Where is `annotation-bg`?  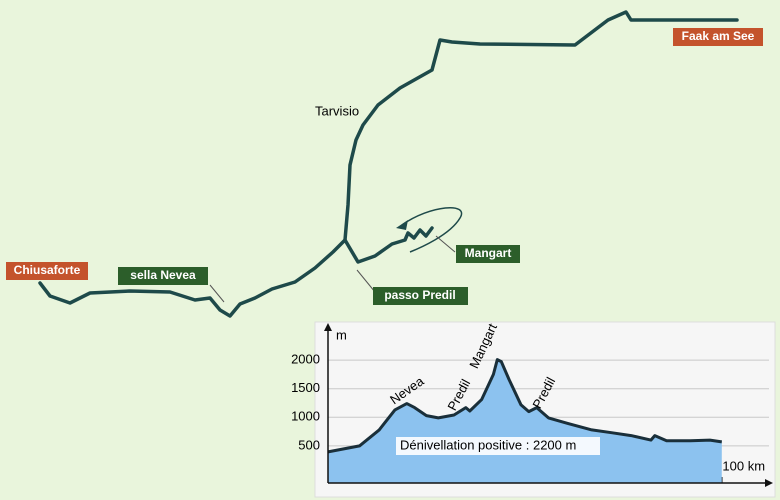
annotation-bg is located at coordinates (498, 446).